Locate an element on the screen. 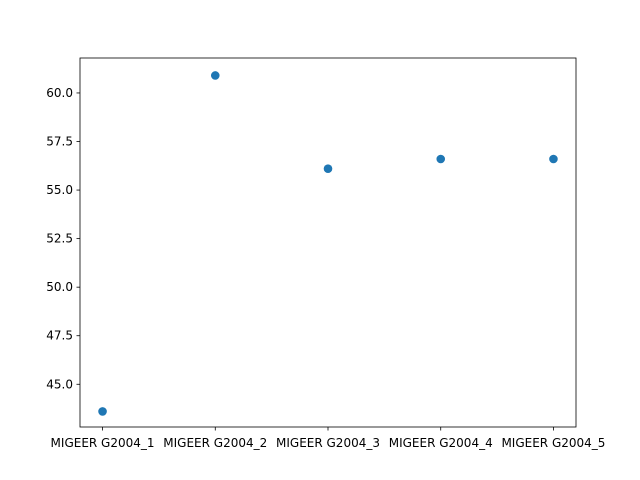  x-tick-label: MIGEER G2004_4 is located at coordinates (441, 443).